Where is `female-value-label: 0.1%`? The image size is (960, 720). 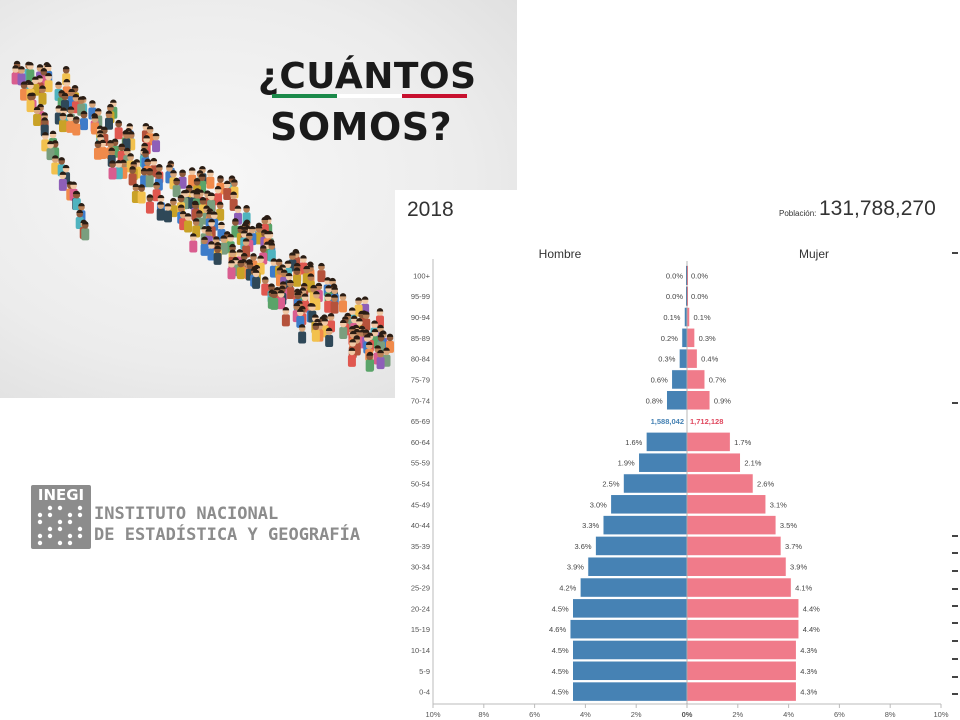 female-value-label: 0.1% is located at coordinates (702, 317).